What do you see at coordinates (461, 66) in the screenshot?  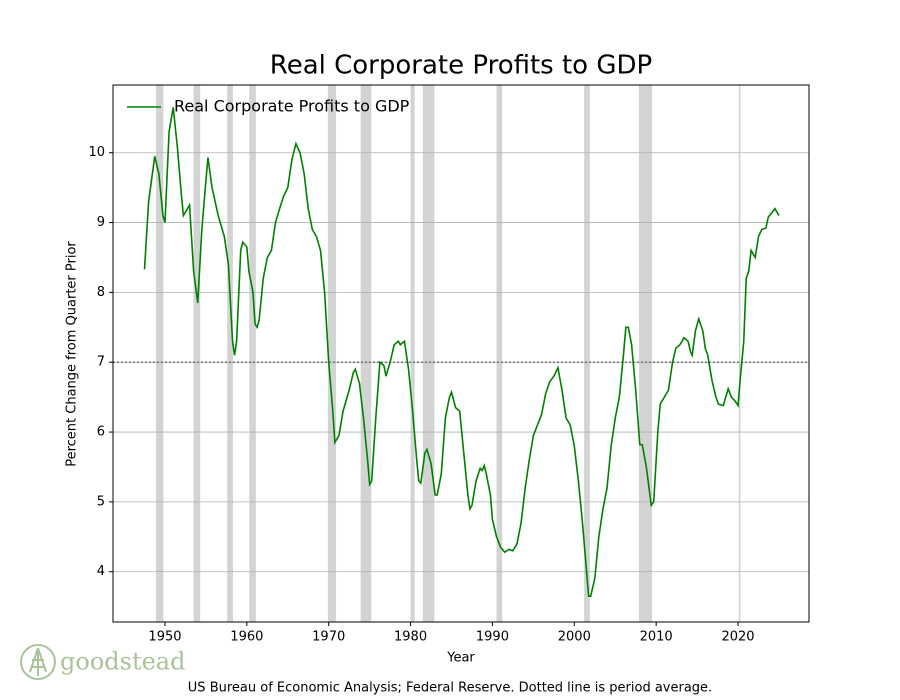 I see `chart-title: Real Corporate Profits to GDP` at bounding box center [461, 66].